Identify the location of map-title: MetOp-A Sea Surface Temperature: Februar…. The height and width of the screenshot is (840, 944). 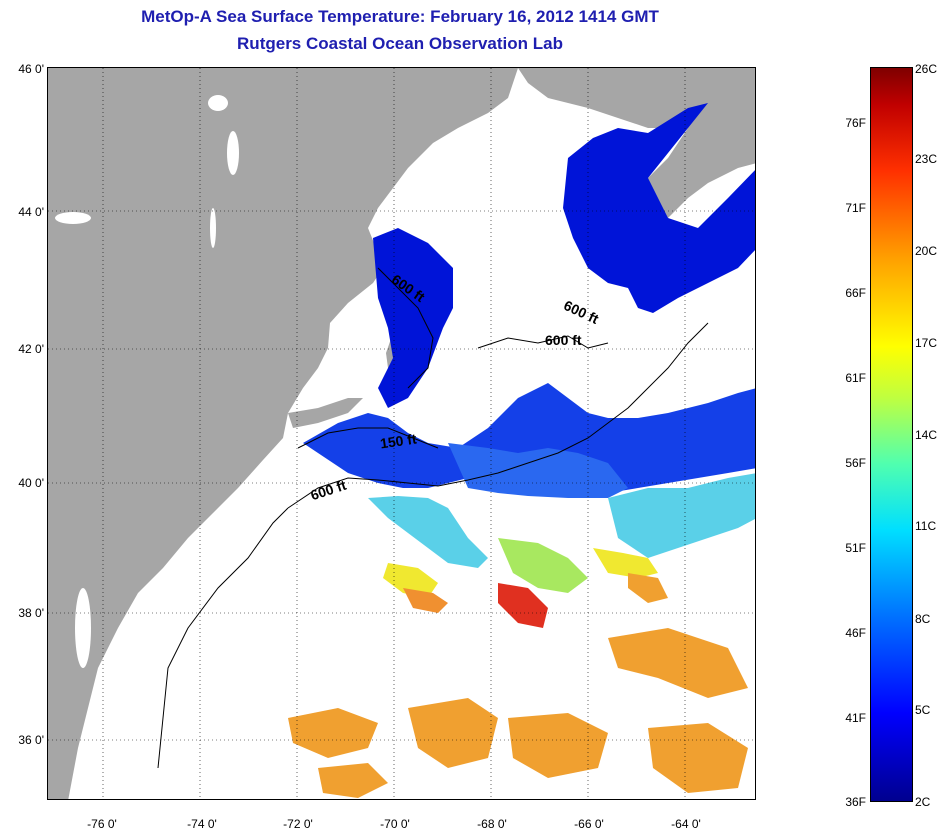
(400, 16).